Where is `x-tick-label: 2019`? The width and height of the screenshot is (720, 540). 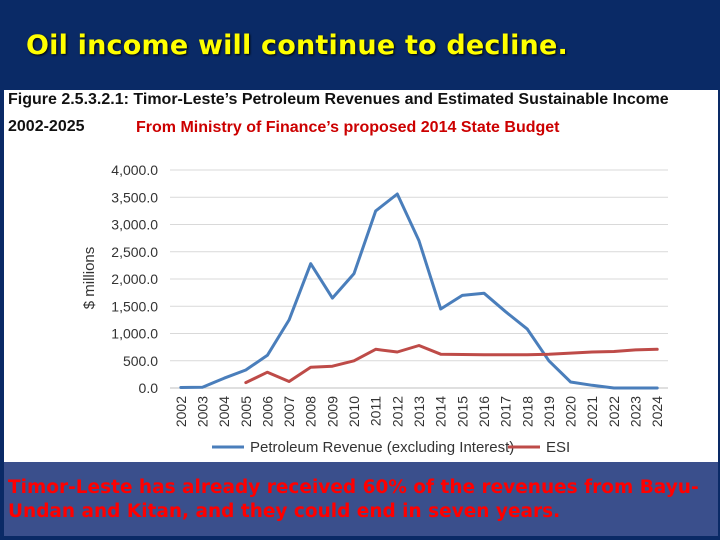 x-tick-label: 2019 is located at coordinates (549, 411).